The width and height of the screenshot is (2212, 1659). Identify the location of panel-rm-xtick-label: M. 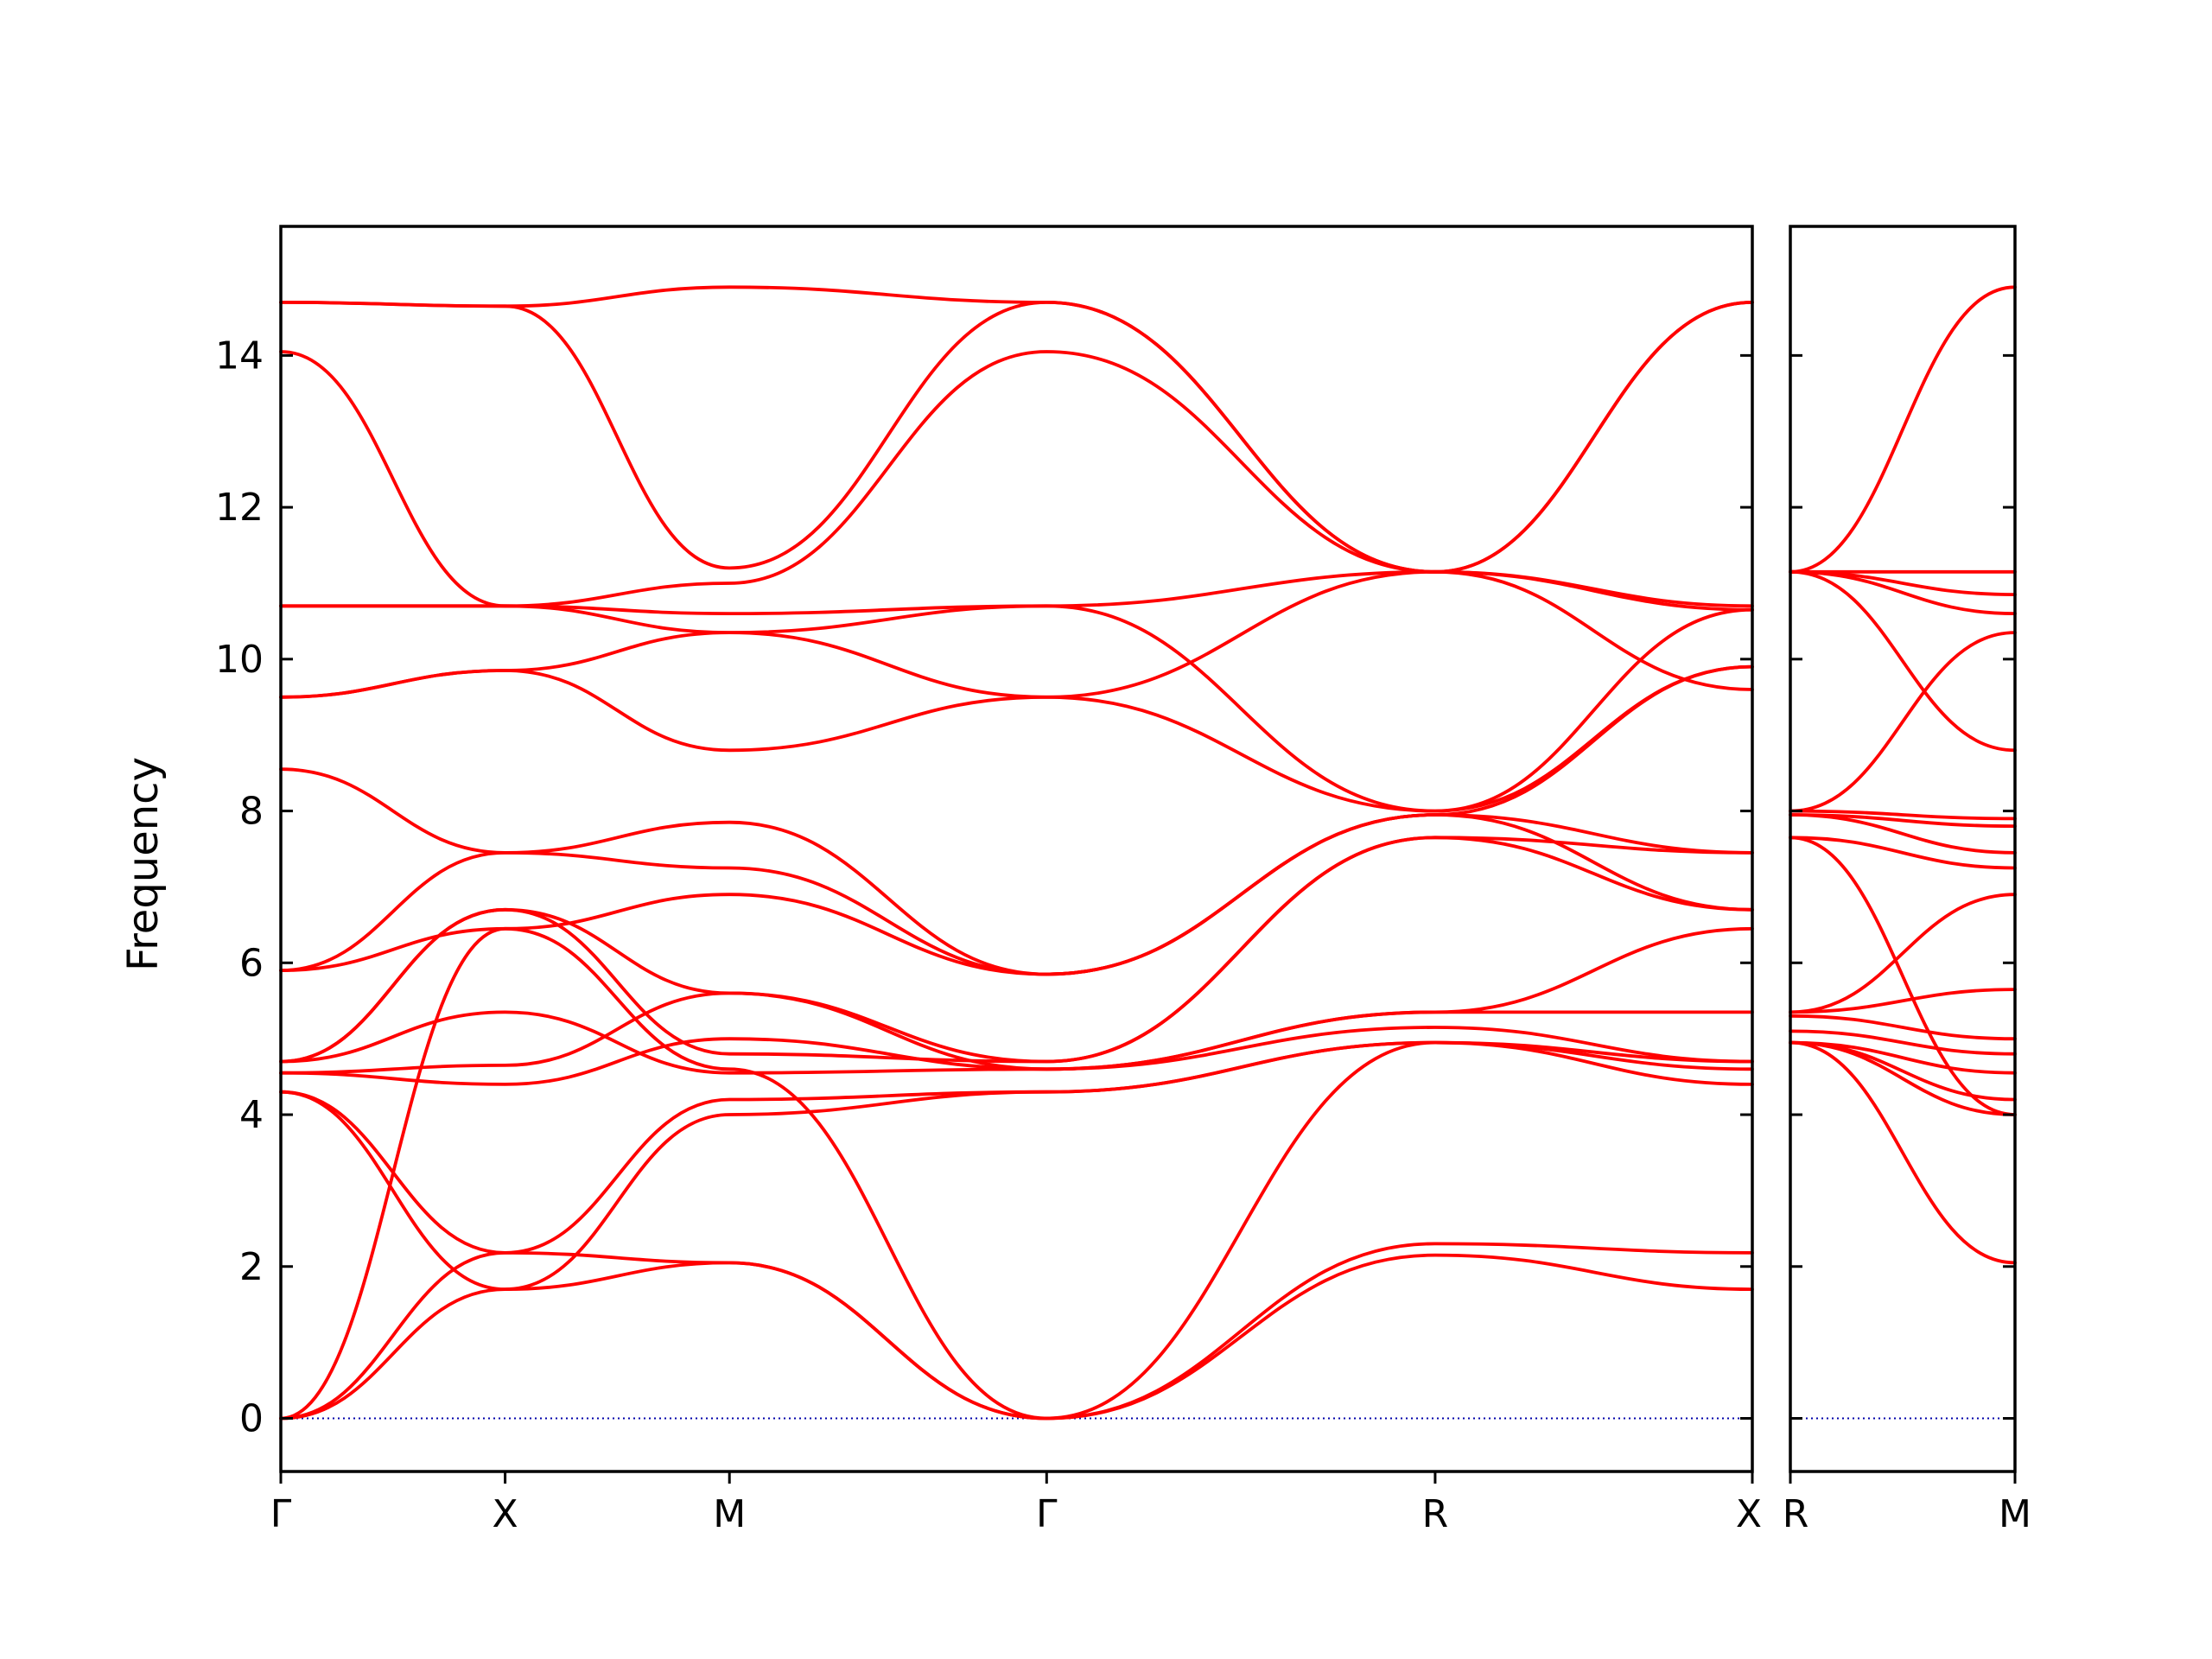
(2015, 1514).